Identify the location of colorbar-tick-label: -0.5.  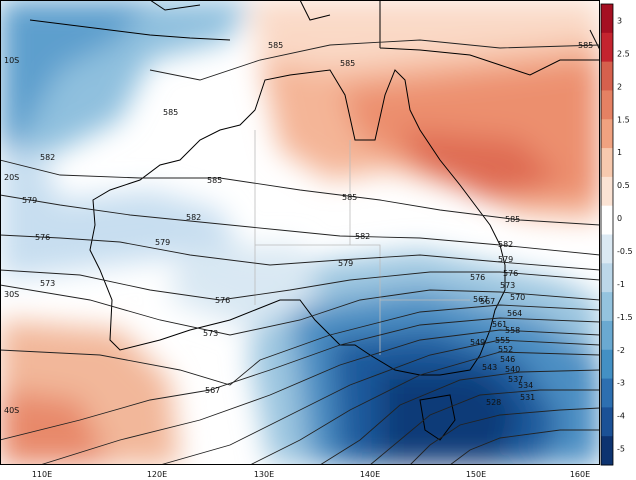
(625, 251).